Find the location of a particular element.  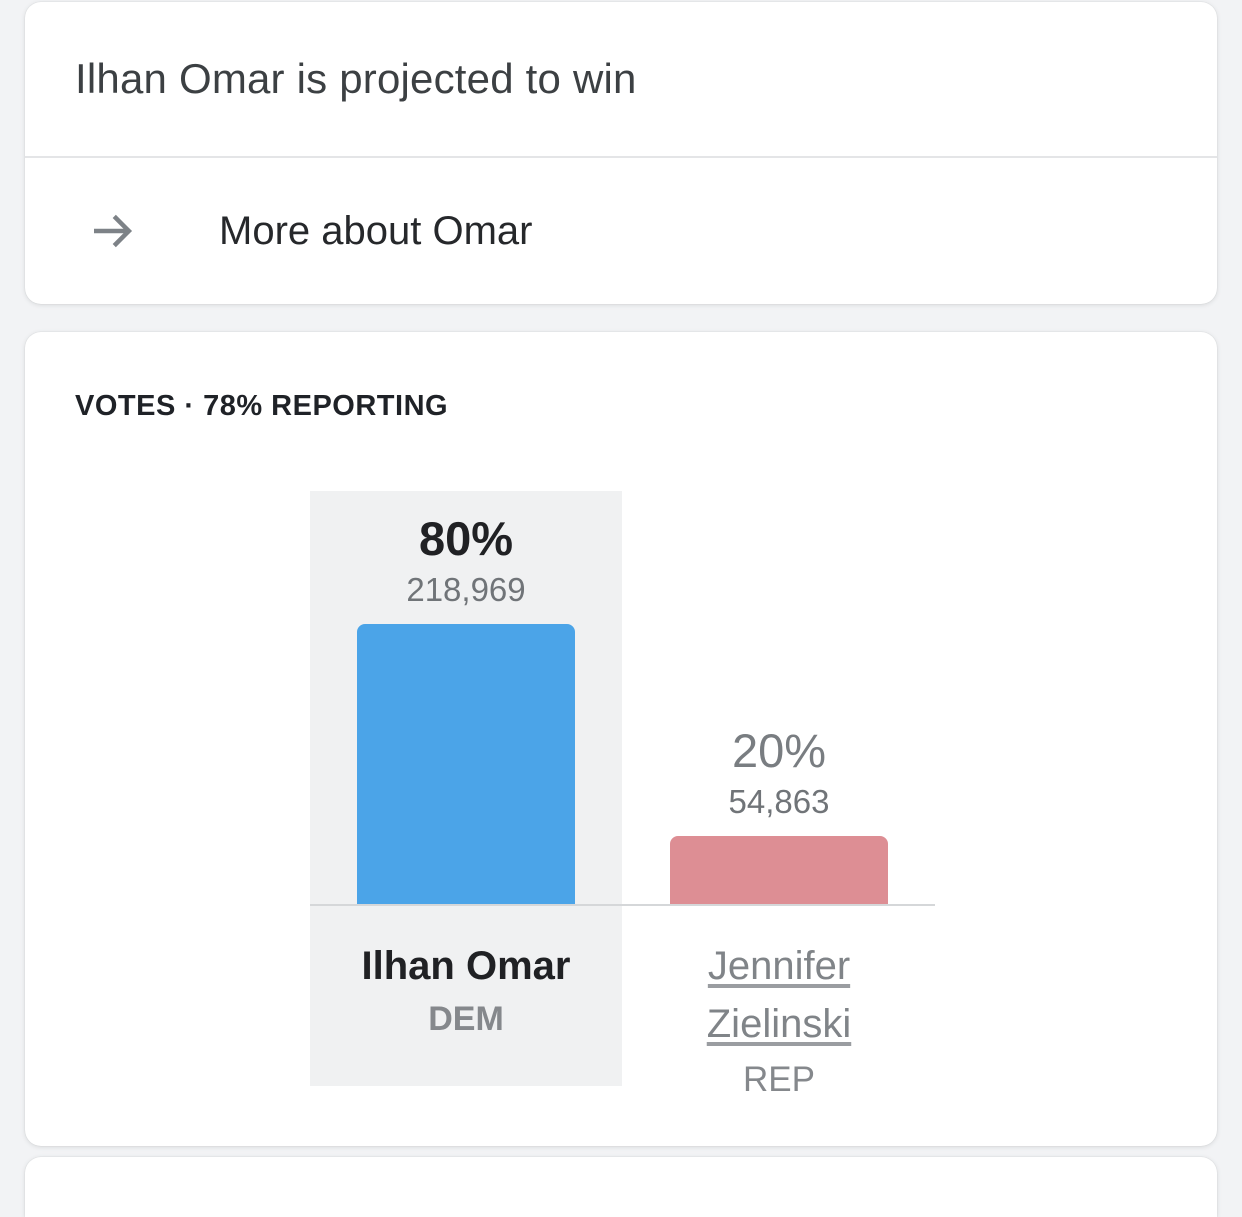

loser-stats: 20% 54,863 is located at coordinates (779, 772).